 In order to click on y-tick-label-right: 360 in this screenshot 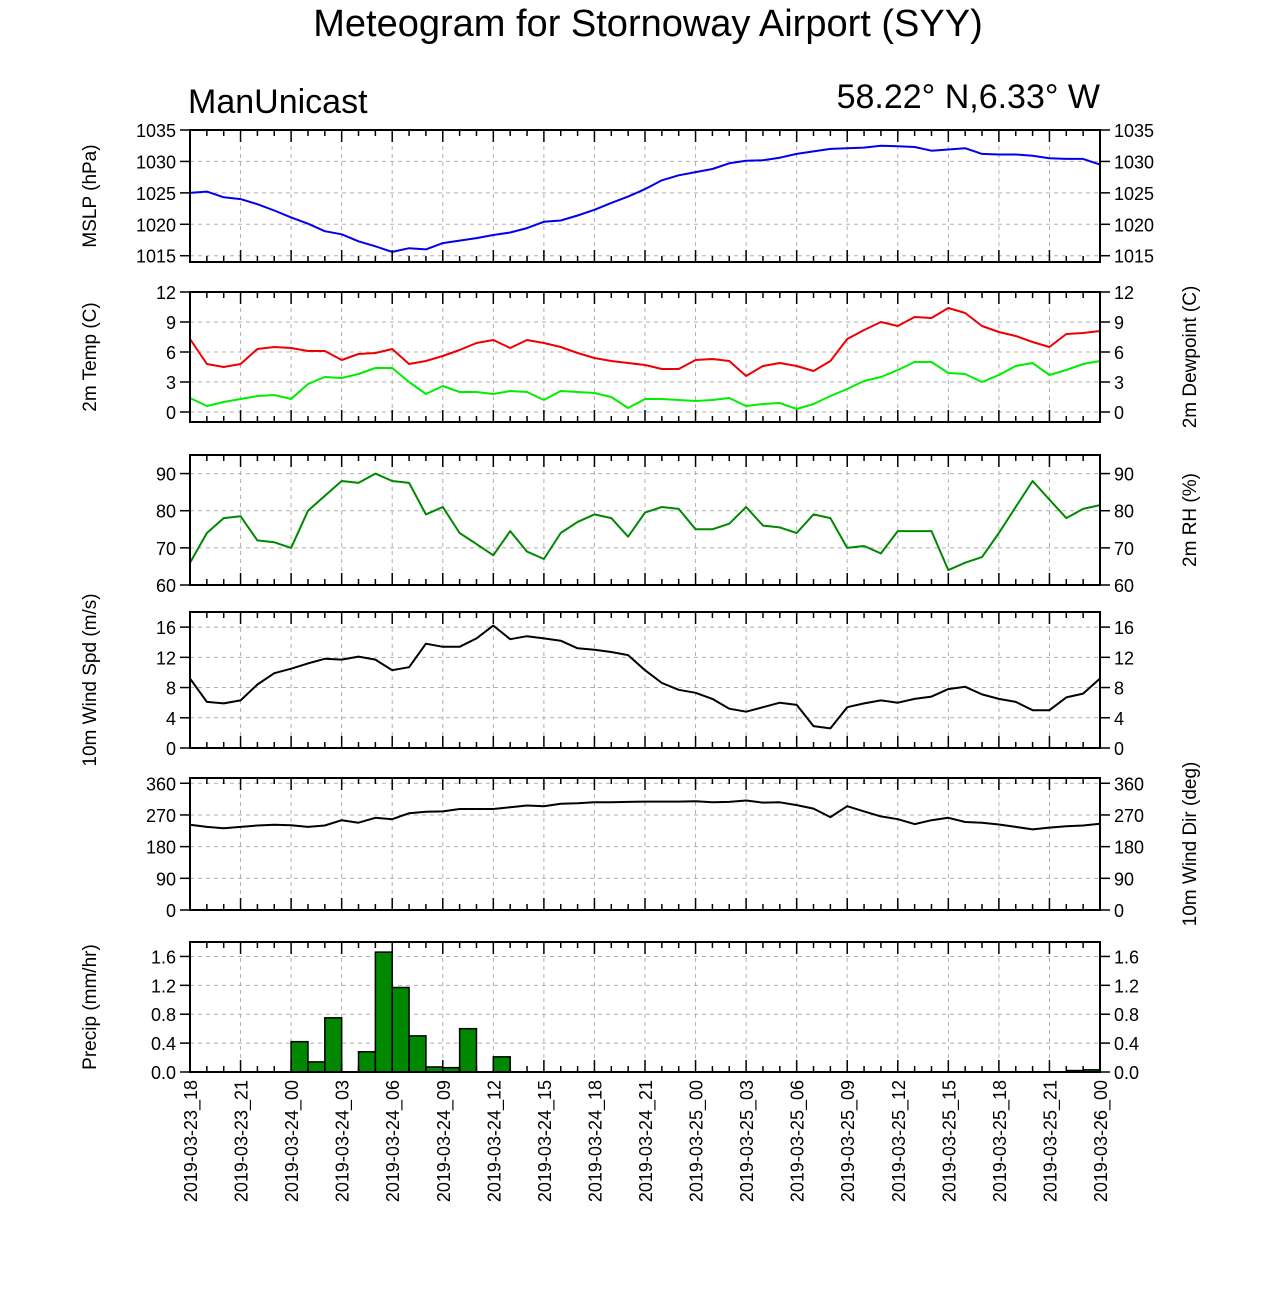, I will do `click(1129, 784)`.